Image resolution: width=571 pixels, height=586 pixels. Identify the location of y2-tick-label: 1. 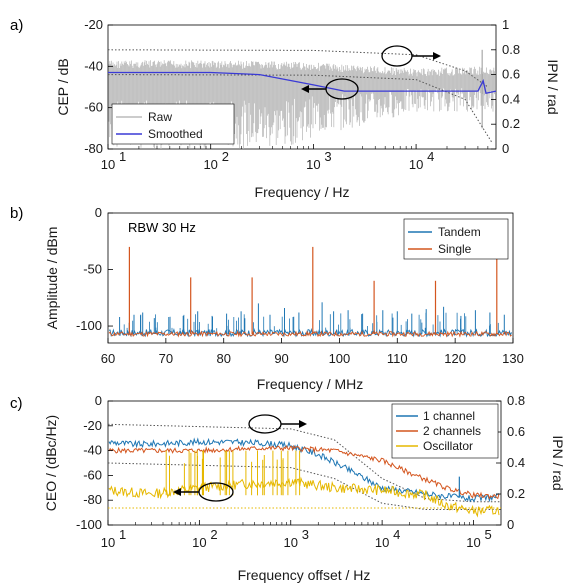
(505, 24).